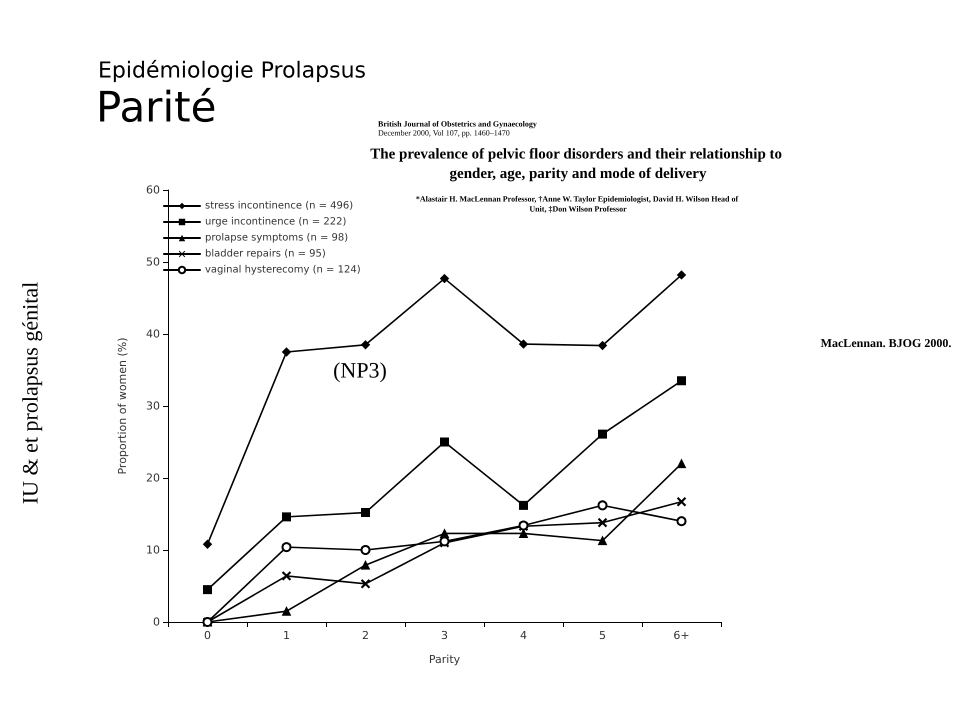 The height and width of the screenshot is (725, 961). I want to click on x-tick-label: 1, so click(286, 635).